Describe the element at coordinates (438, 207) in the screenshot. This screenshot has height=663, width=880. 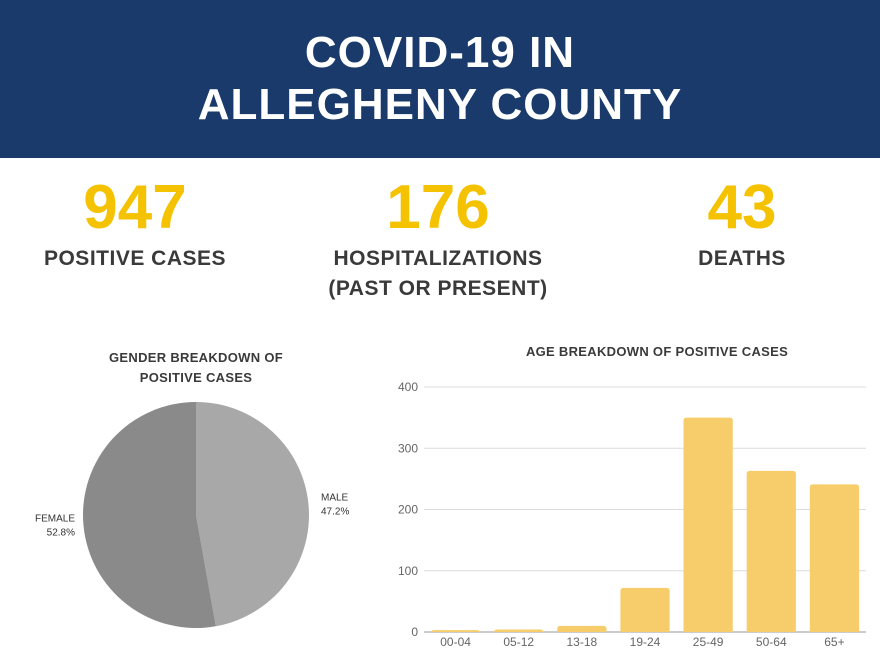
I see `stat-hospitalizations-value: 176` at that location.